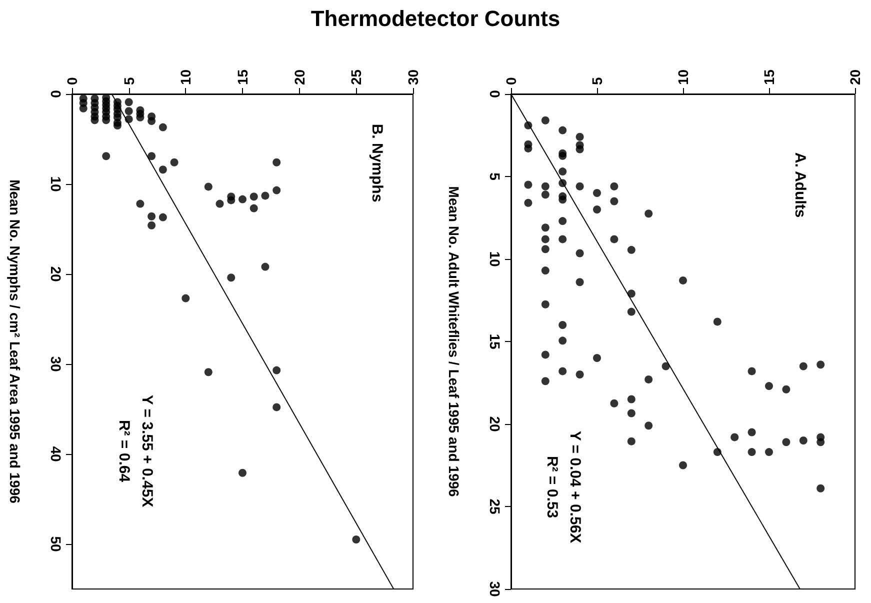  What do you see at coordinates (454, 342) in the screenshot?
I see `y-axis-title: Mean No. Adult Whiteflies / Leaf 1995 and 1996` at bounding box center [454, 342].